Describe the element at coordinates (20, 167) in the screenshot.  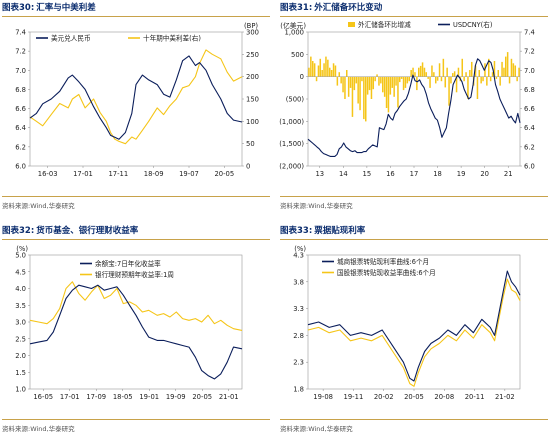
I see `y-tick-label-left: 6.0` at that location.